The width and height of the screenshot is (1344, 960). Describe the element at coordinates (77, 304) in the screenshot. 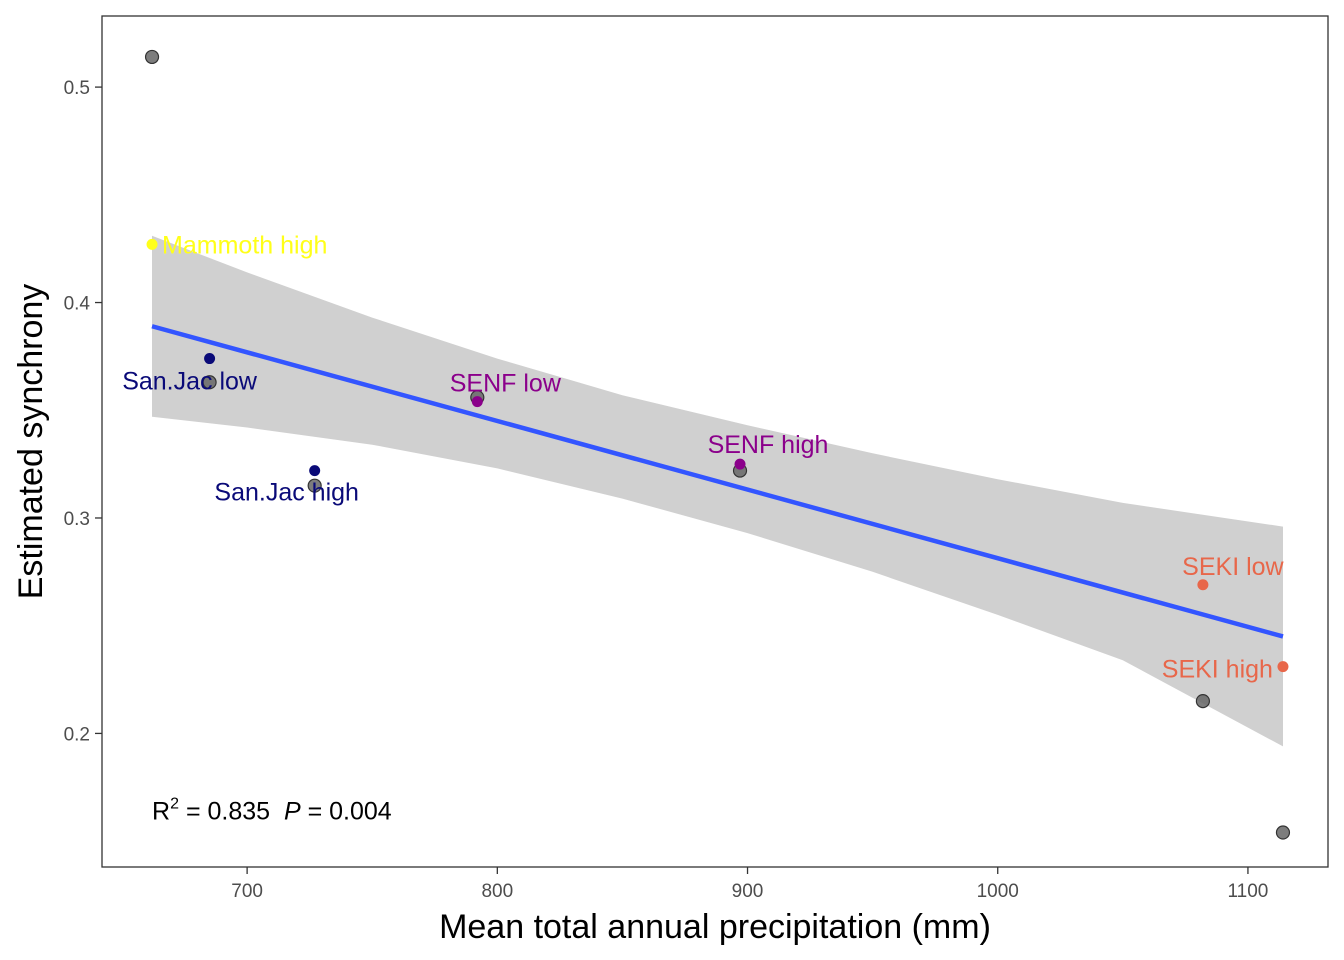

I see `y-tick-label: 0.4` at that location.